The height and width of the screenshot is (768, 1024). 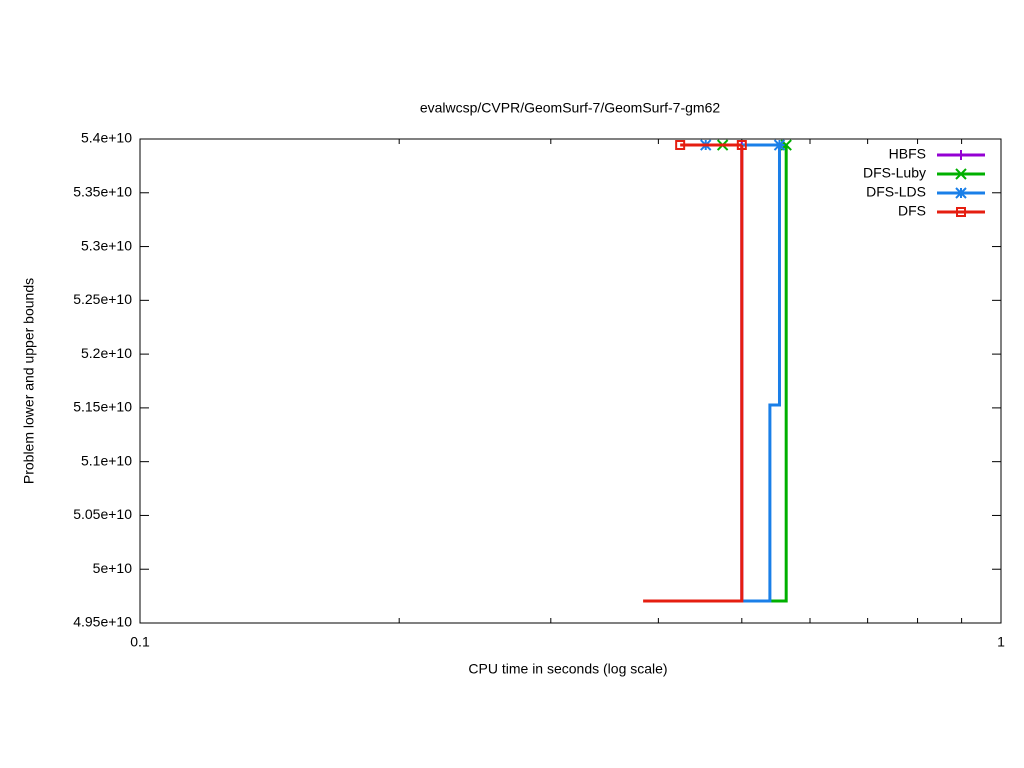 I want to click on y-tick-label: 5.25e+10, so click(x=102, y=299).